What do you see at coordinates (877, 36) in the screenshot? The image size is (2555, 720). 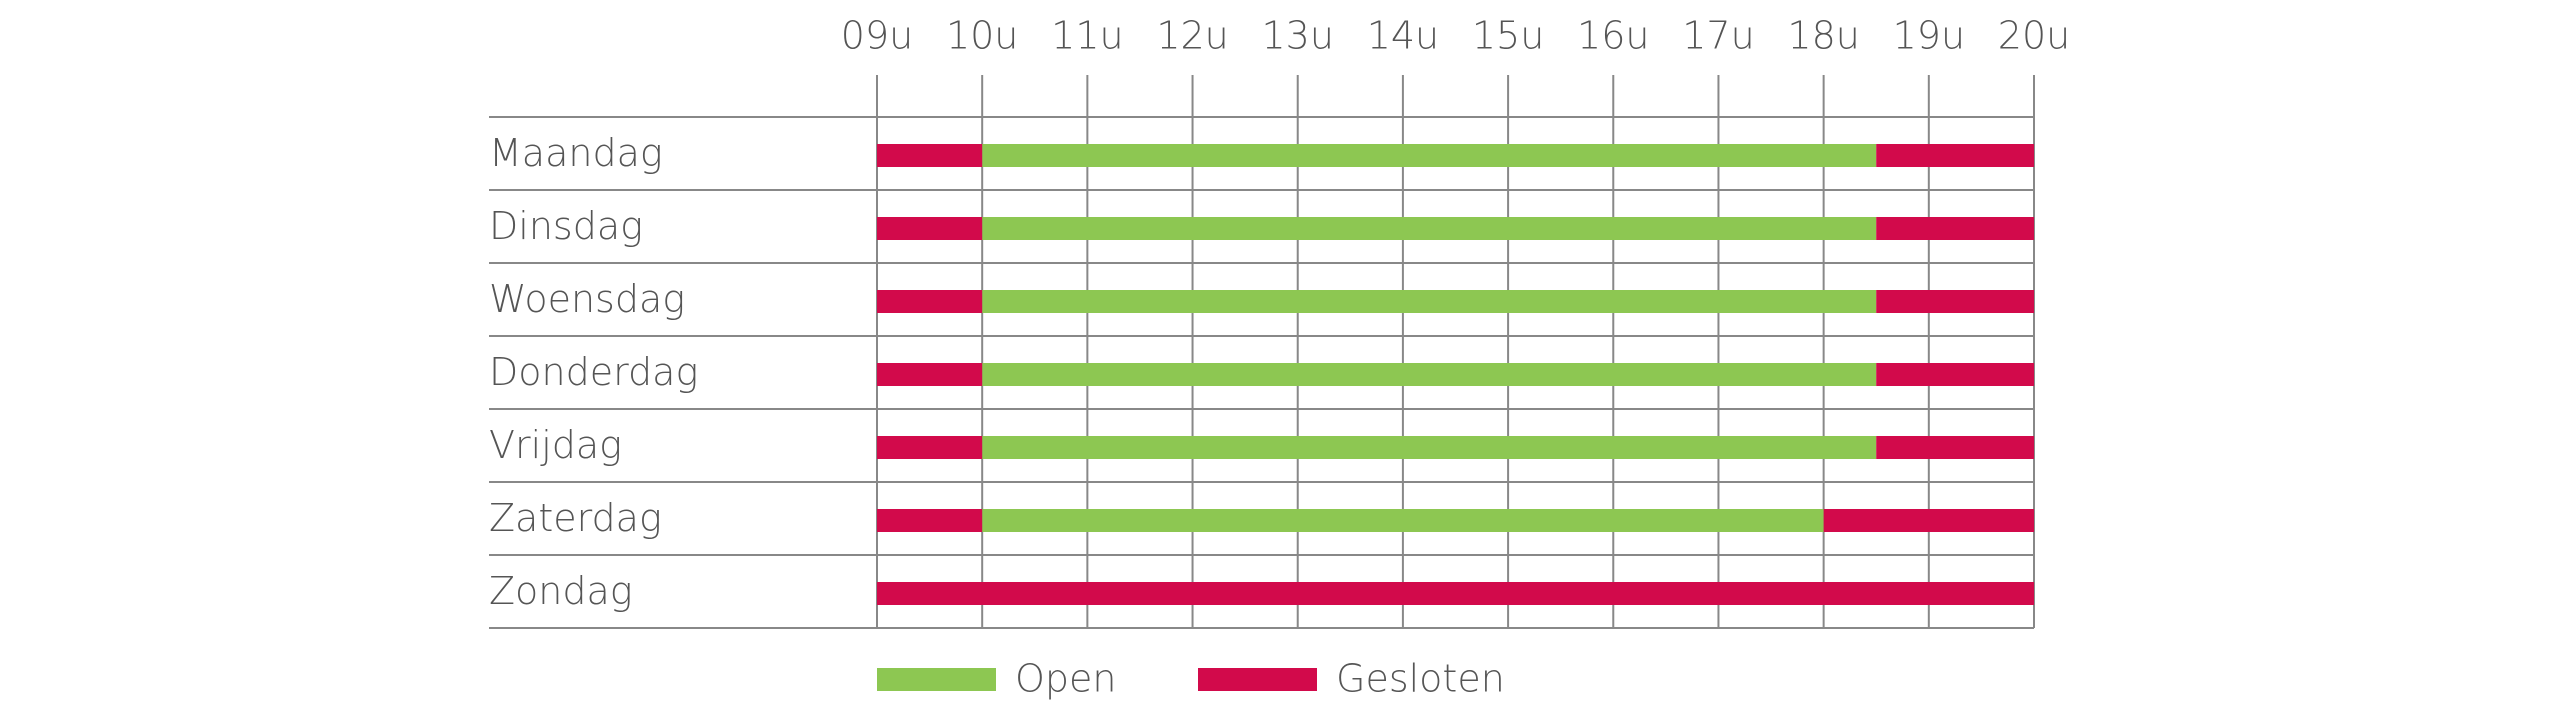 I see `x-tick-label: 09u` at bounding box center [877, 36].